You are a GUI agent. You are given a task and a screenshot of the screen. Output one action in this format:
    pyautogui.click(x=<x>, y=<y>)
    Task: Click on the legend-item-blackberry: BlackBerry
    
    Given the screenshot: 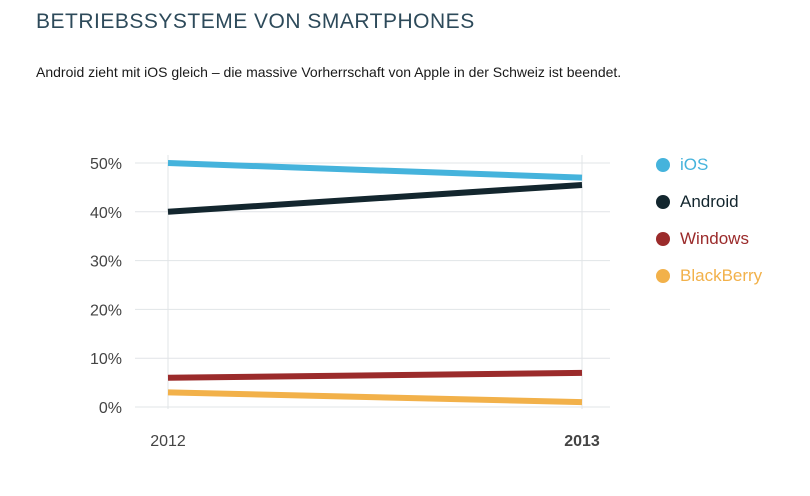 What is the action you would take?
    pyautogui.click(x=709, y=275)
    